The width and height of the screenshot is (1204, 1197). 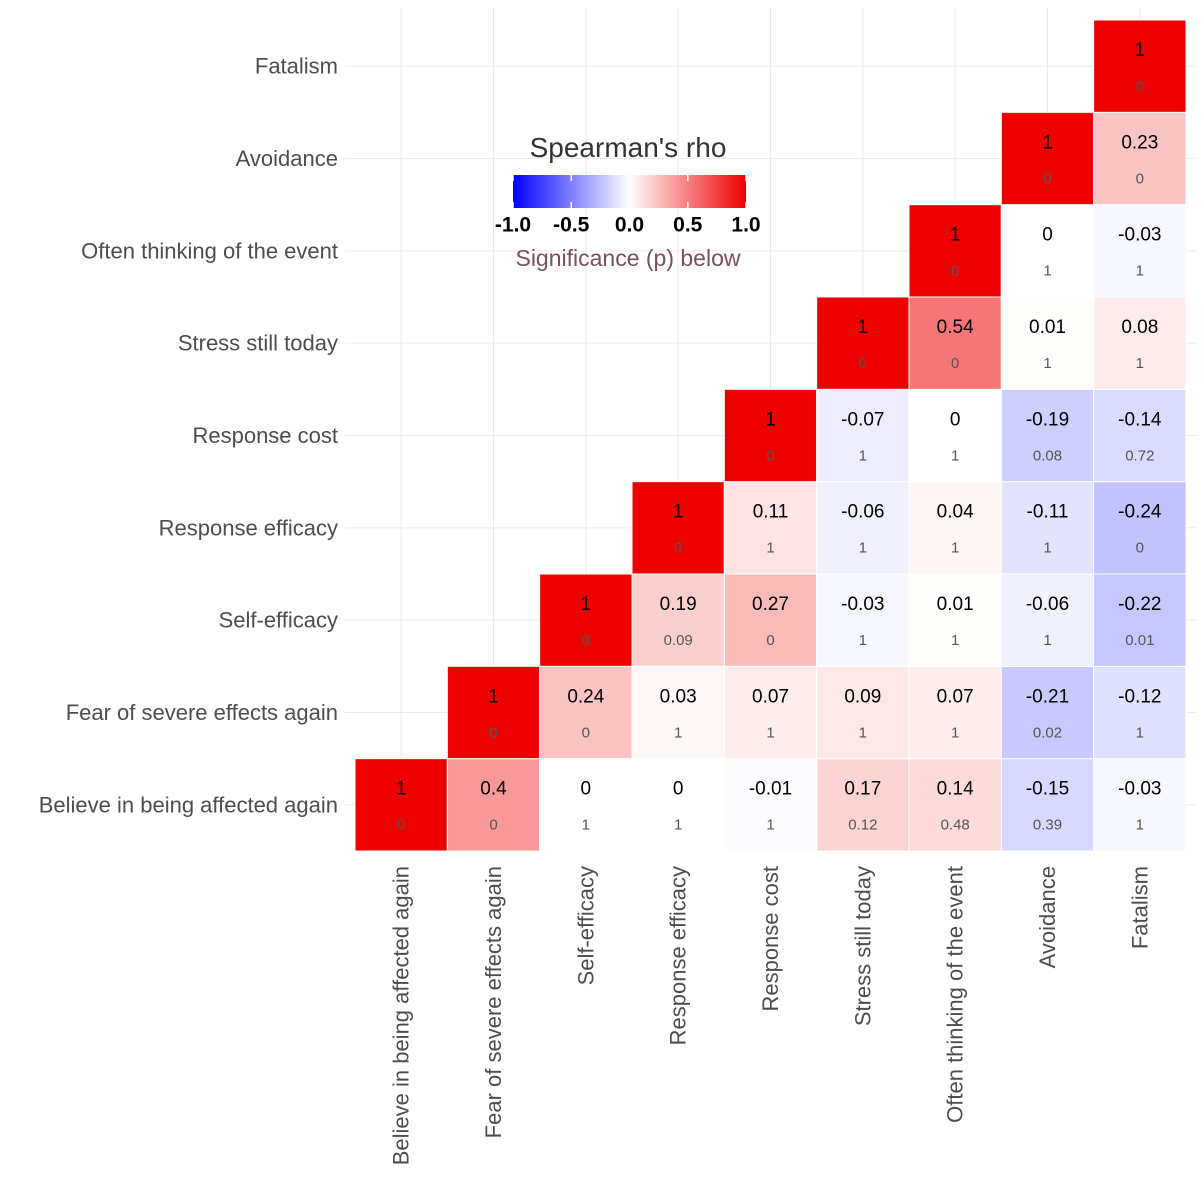 What do you see at coordinates (863, 528) in the screenshot?
I see `heatmap-cell: -0.06 1` at bounding box center [863, 528].